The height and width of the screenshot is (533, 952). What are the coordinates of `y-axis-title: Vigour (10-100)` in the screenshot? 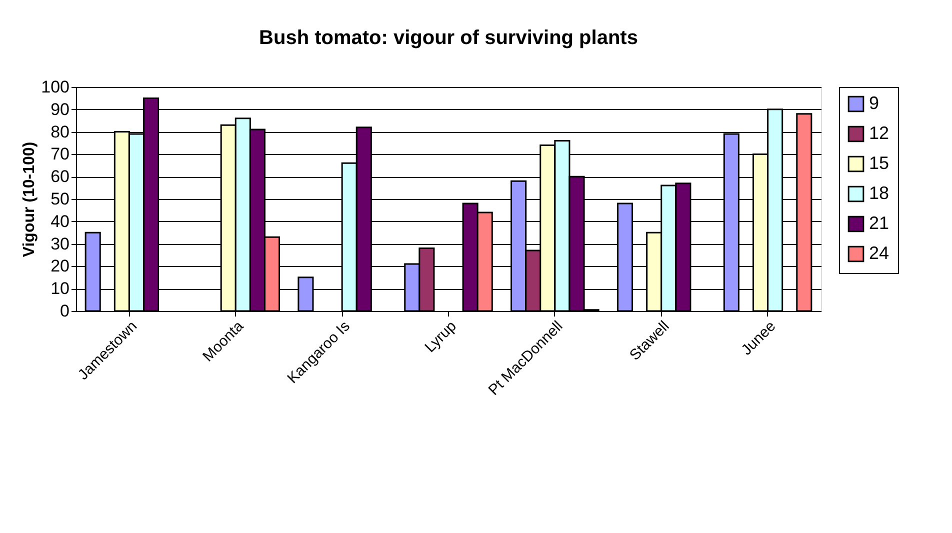 It's located at (29, 200).